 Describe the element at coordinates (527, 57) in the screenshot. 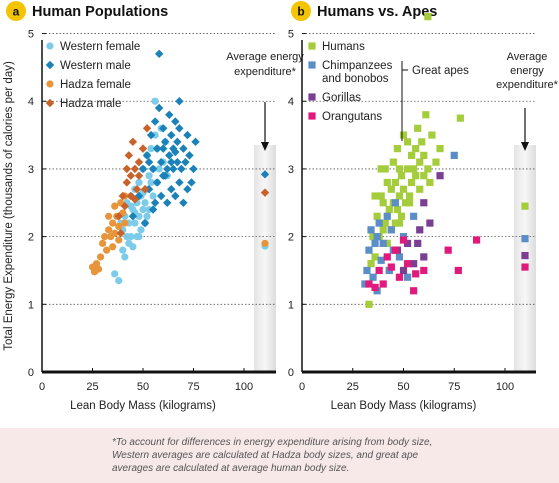

I see `average-label-line: Average` at that location.